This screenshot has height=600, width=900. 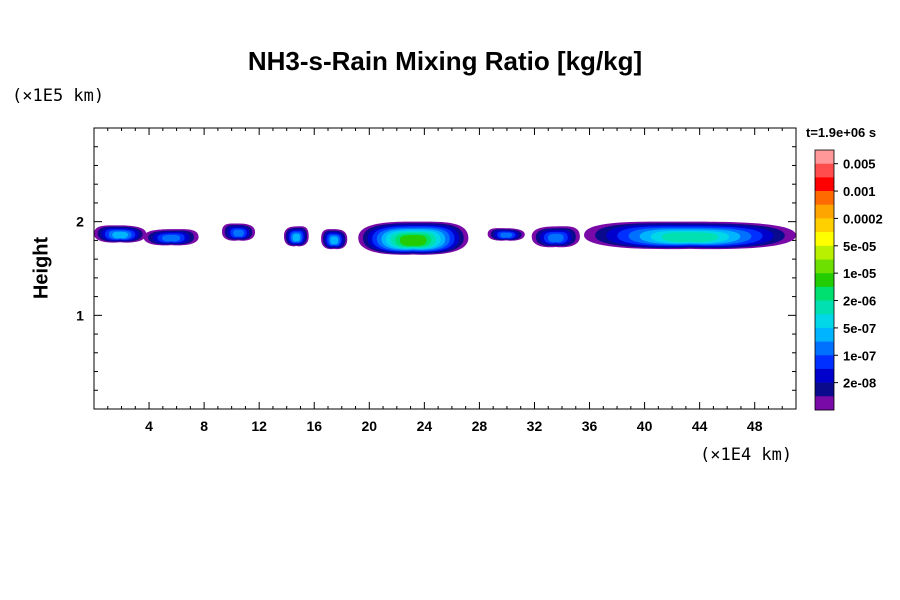 What do you see at coordinates (58, 96) in the screenshot?
I see `y-axis-unit: (×1E5 km)` at bounding box center [58, 96].